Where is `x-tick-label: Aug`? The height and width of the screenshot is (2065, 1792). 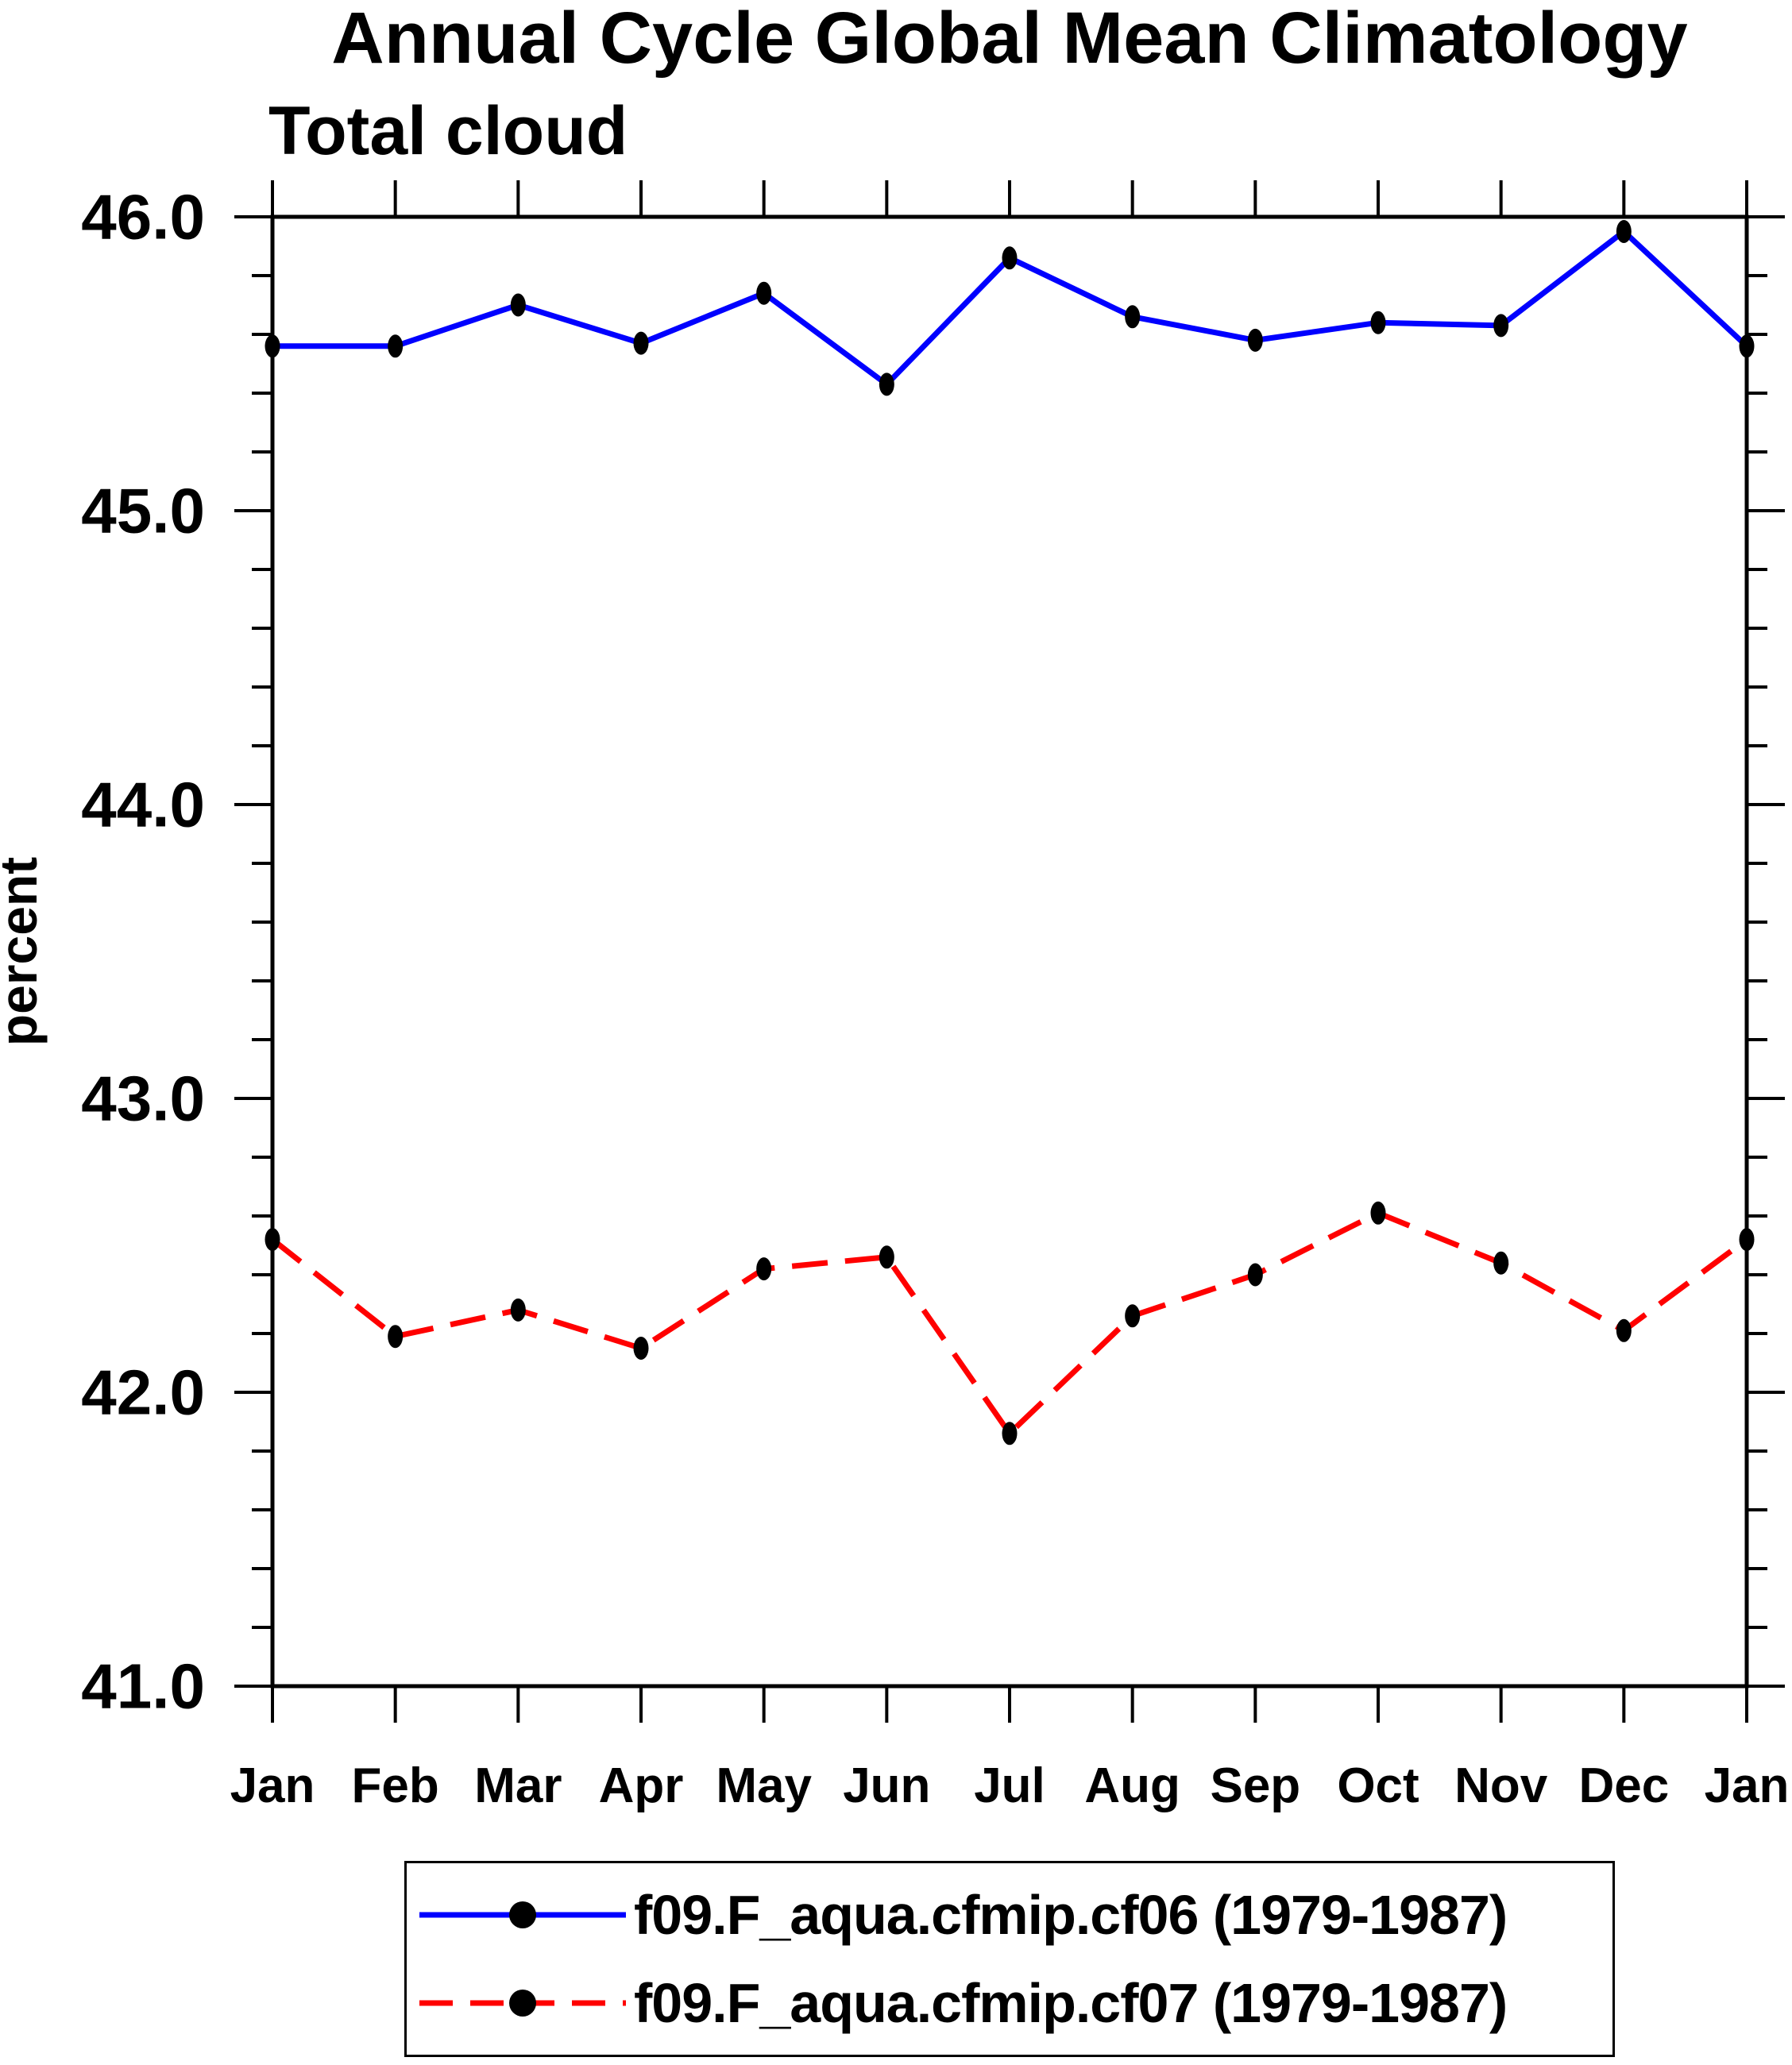
x-tick-label: Aug is located at coordinates (1132, 1785).